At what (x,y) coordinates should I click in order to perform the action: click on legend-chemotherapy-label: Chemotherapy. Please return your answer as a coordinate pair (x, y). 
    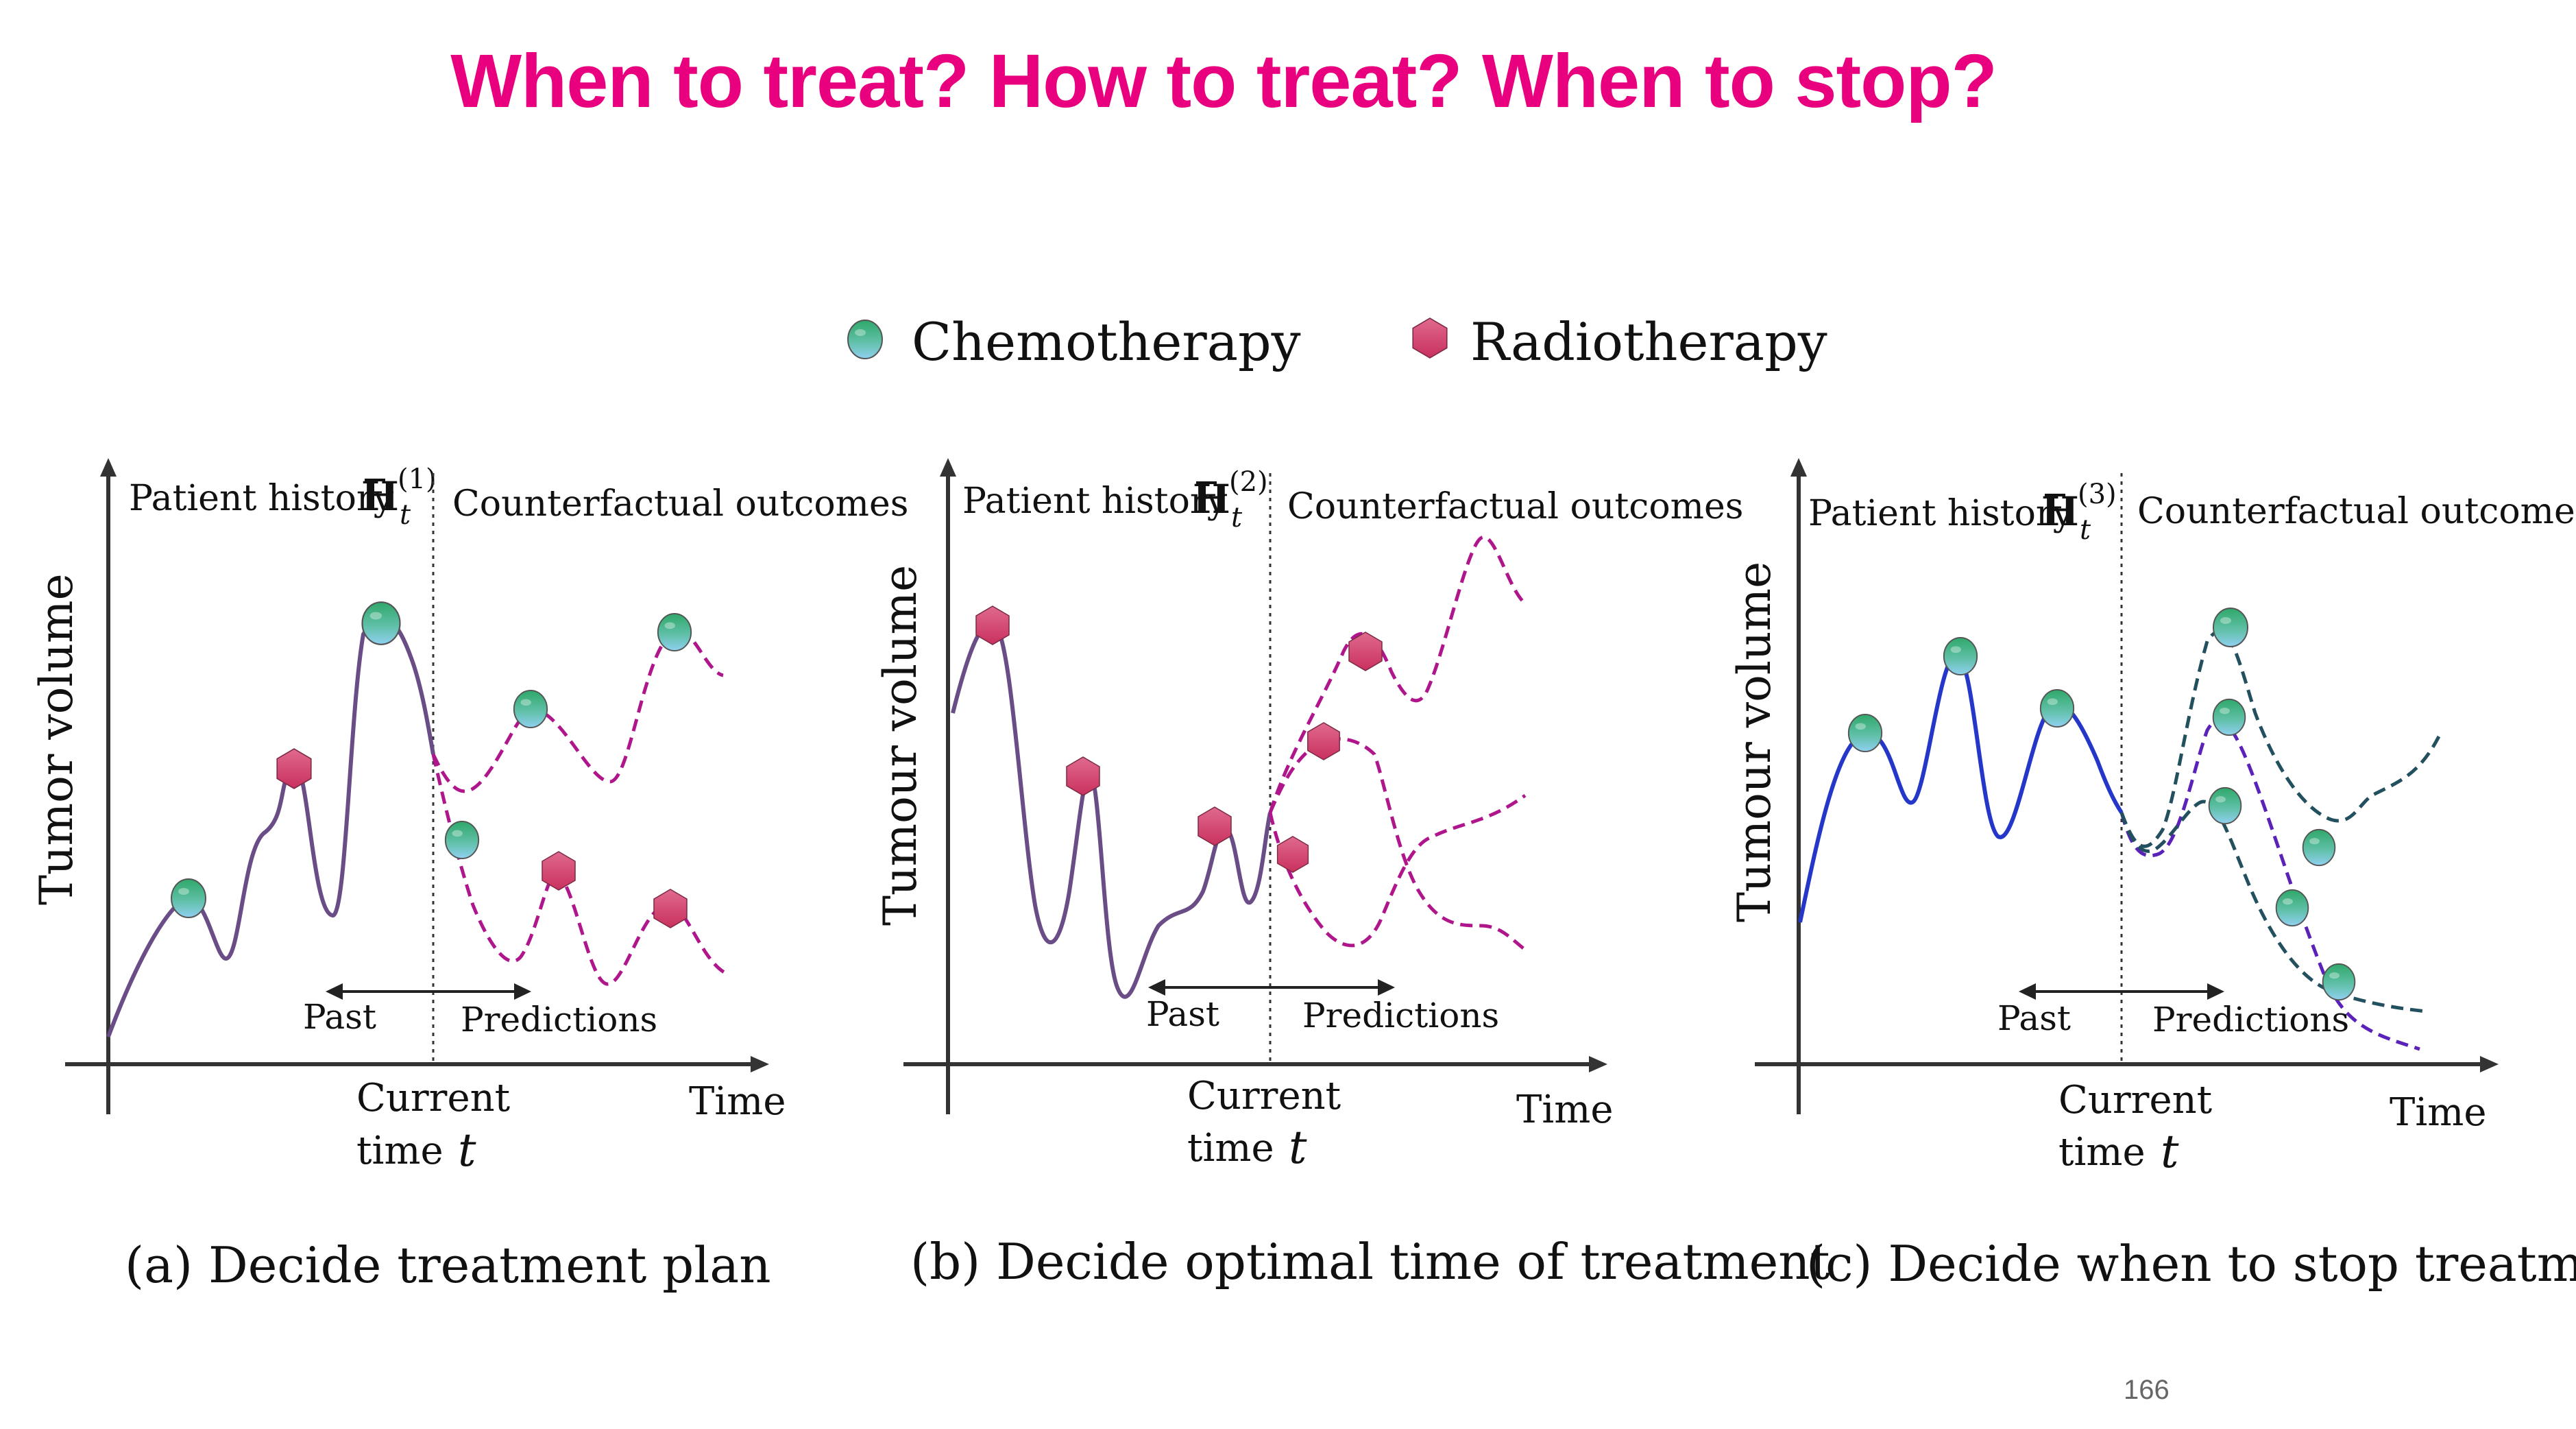
    Looking at the image, I should click on (1106, 341).